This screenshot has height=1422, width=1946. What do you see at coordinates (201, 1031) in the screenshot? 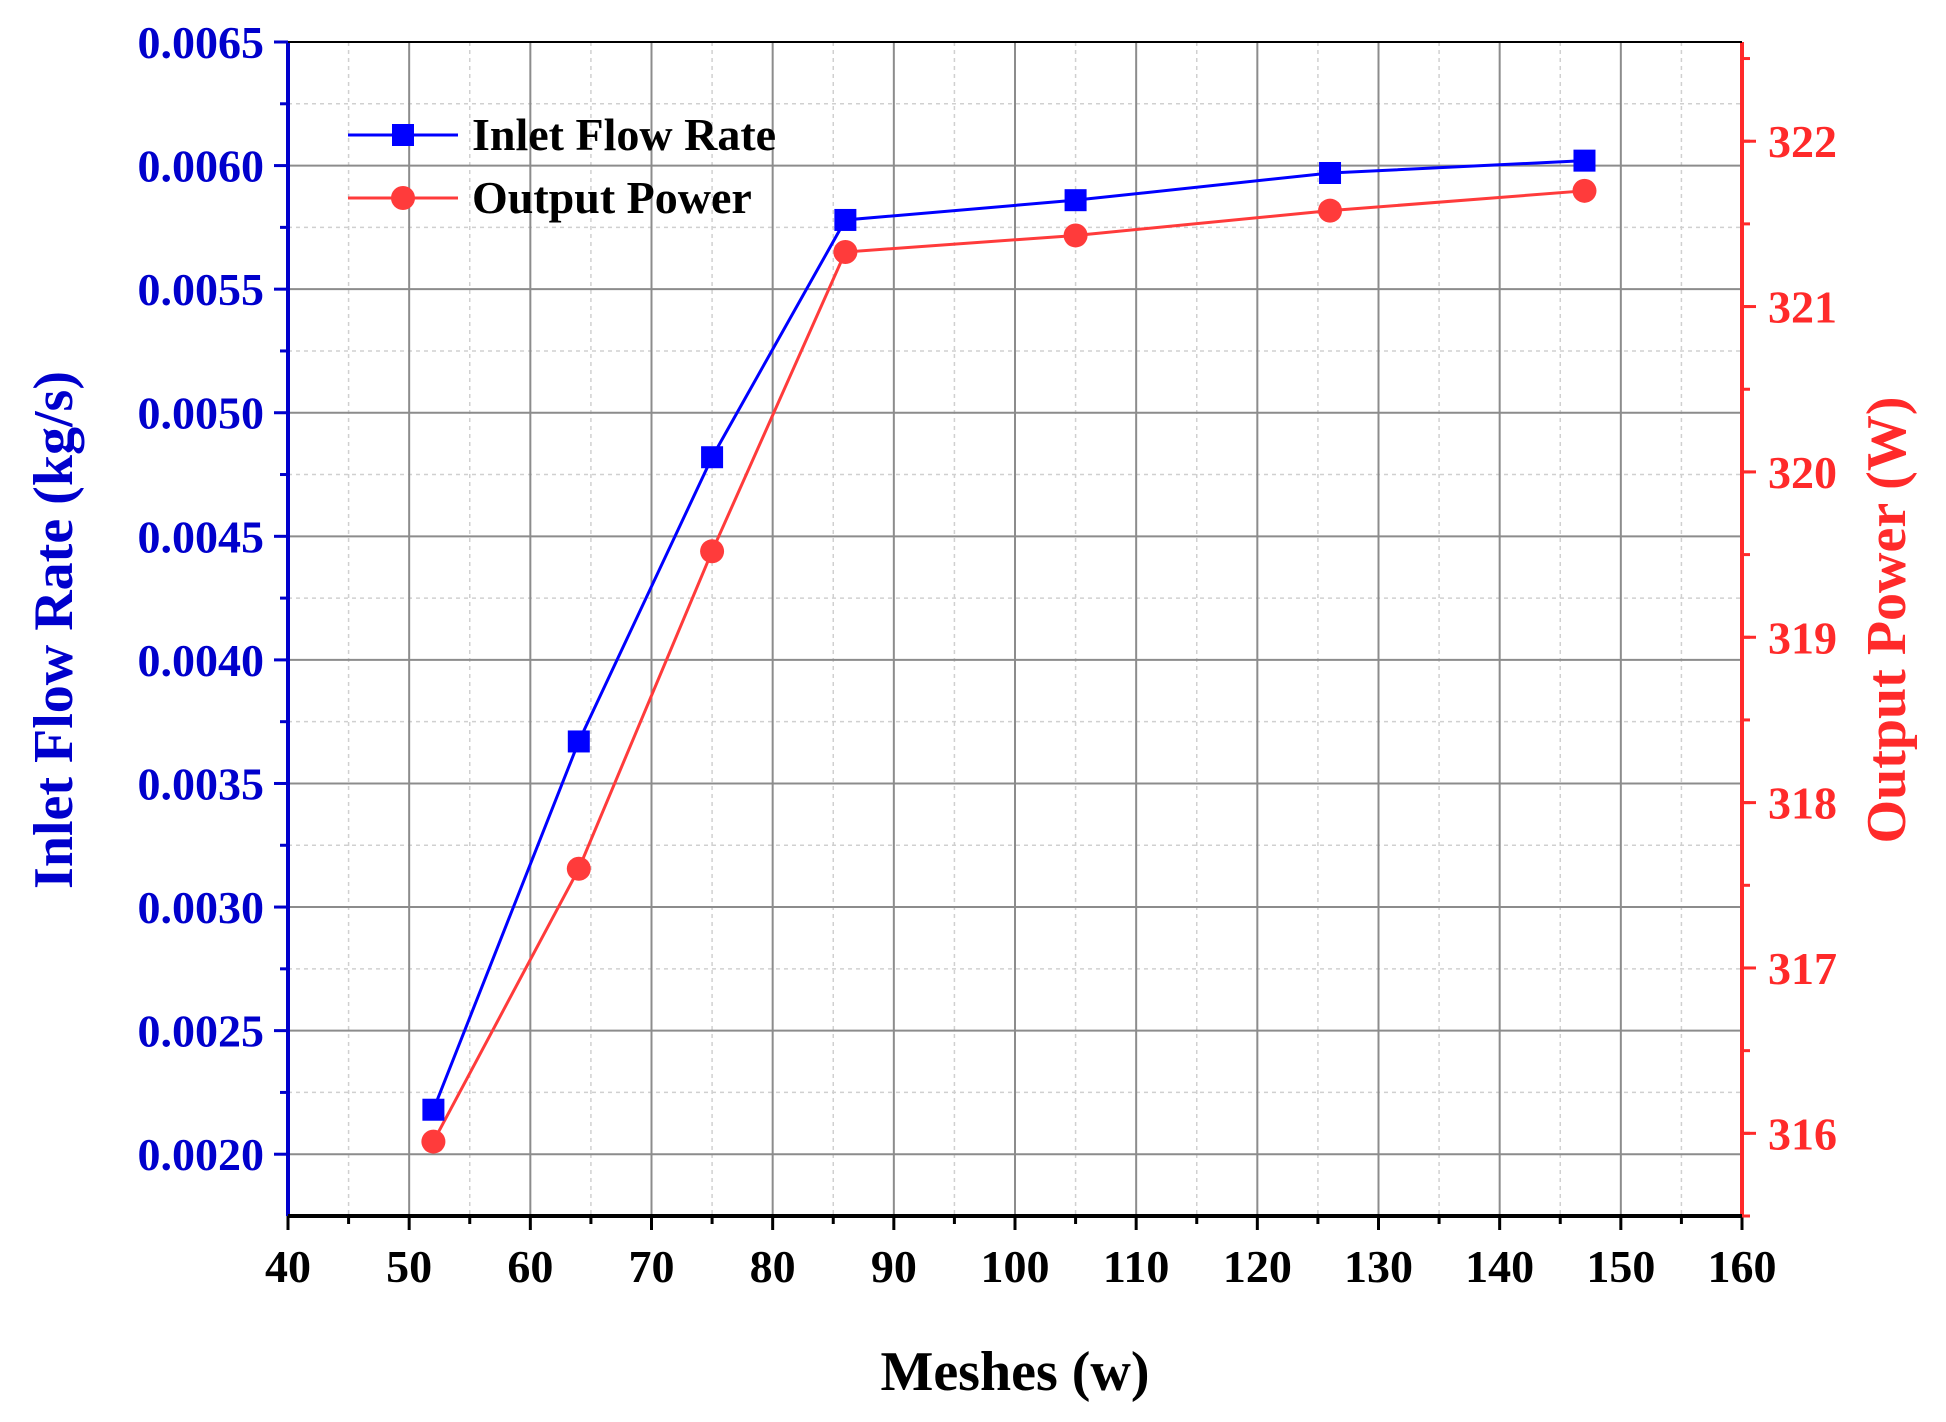
I see `left-y-tick-label: 0.0025` at bounding box center [201, 1031].